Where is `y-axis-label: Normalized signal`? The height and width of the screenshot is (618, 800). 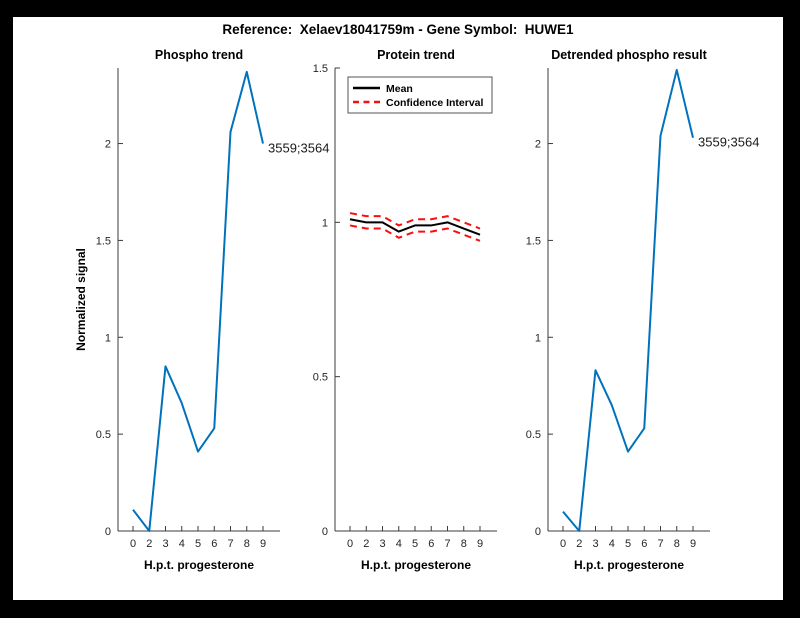
y-axis-label: Normalized signal is located at coordinates (81, 299).